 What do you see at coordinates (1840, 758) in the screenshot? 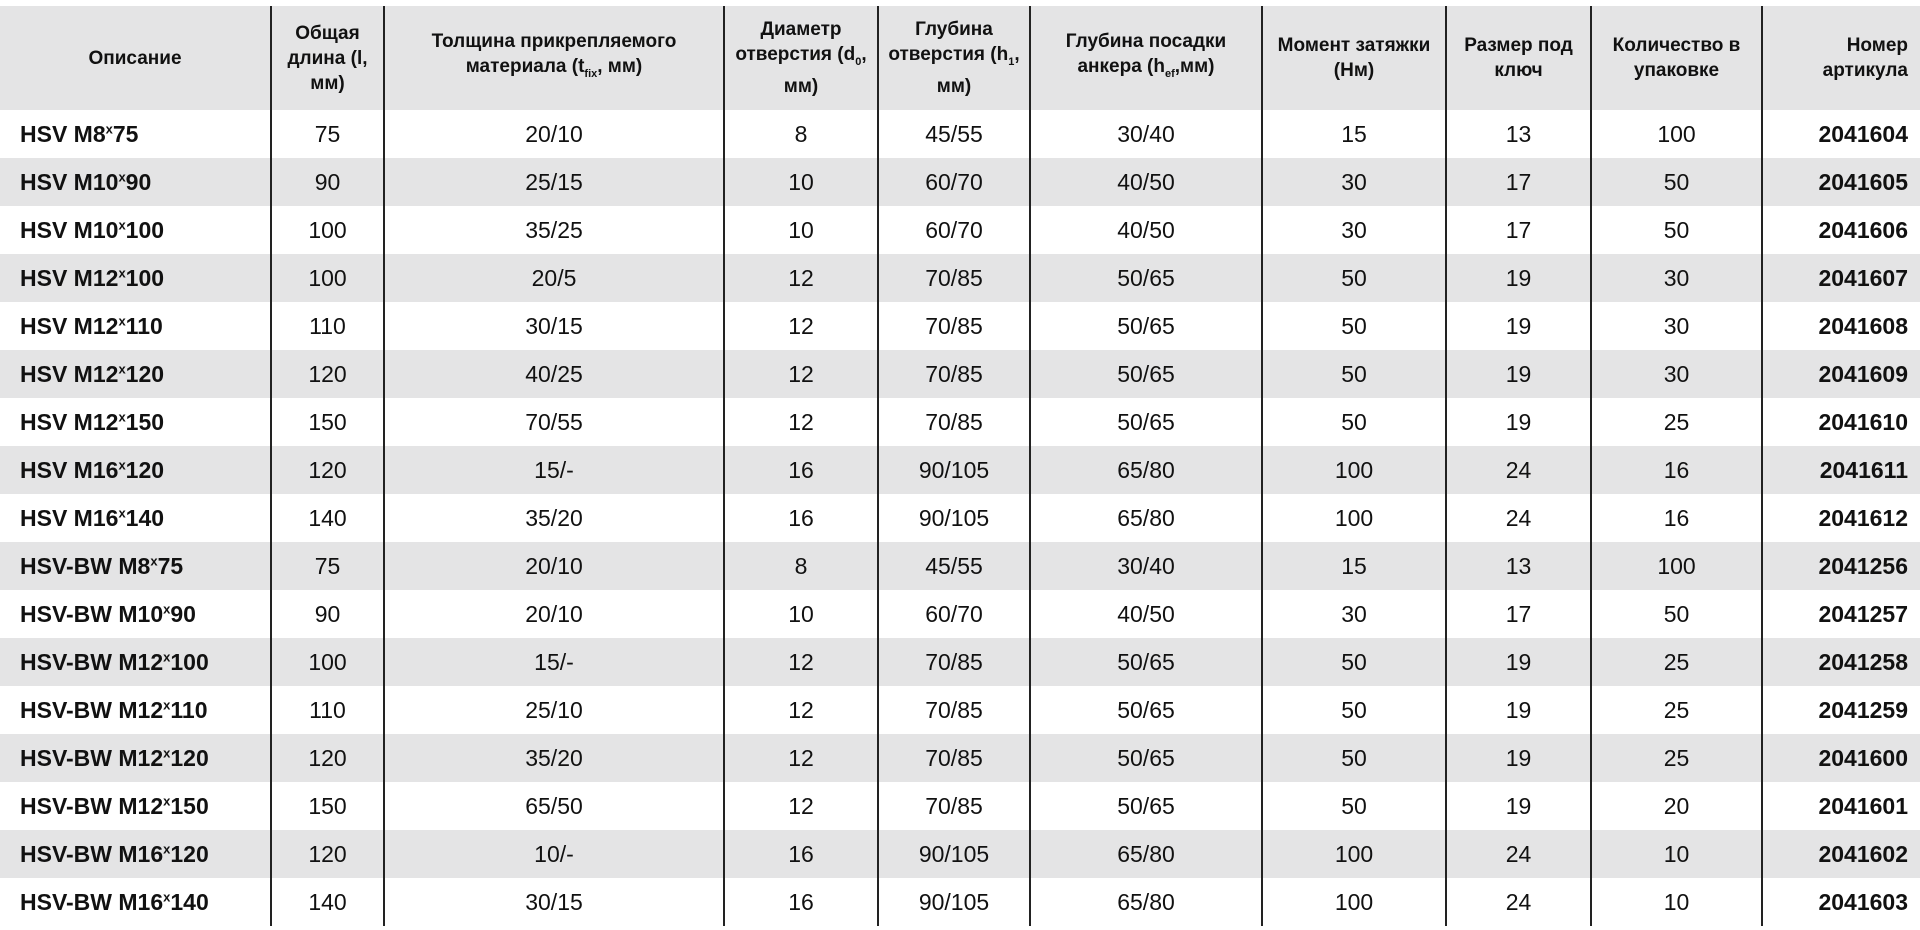
I see `table-cell: 2041600` at bounding box center [1840, 758].